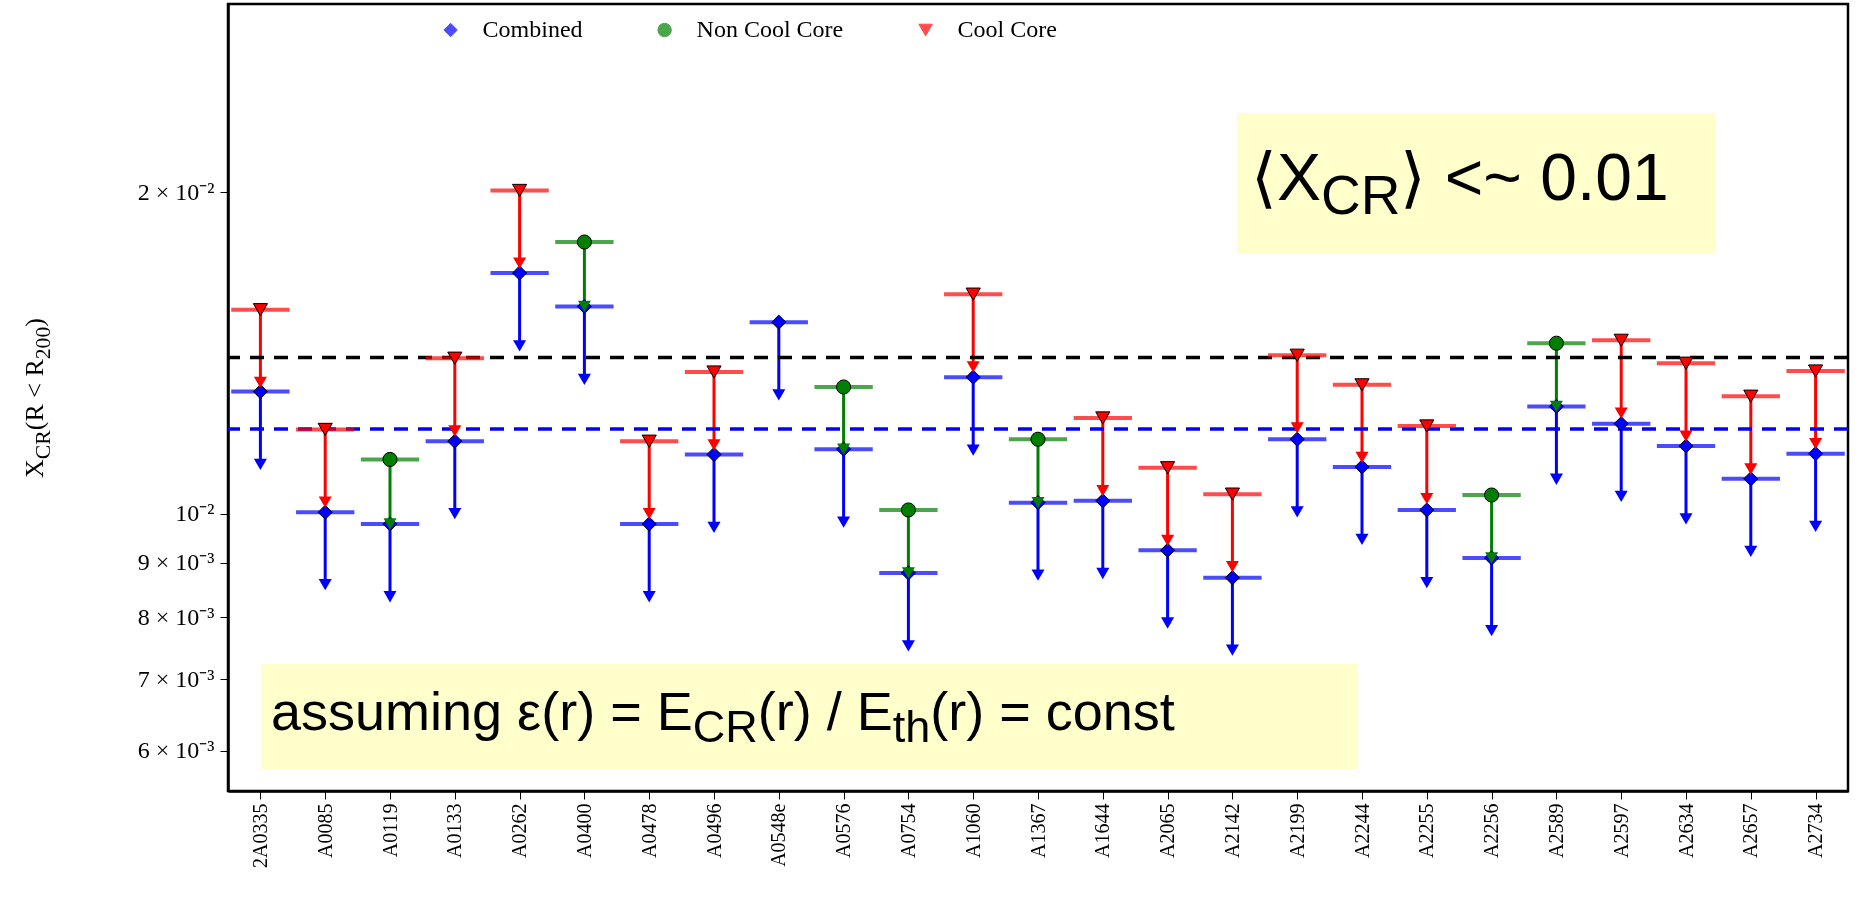  Describe the element at coordinates (778, 835) in the screenshot. I see `x-tick-label: A0548e` at that location.